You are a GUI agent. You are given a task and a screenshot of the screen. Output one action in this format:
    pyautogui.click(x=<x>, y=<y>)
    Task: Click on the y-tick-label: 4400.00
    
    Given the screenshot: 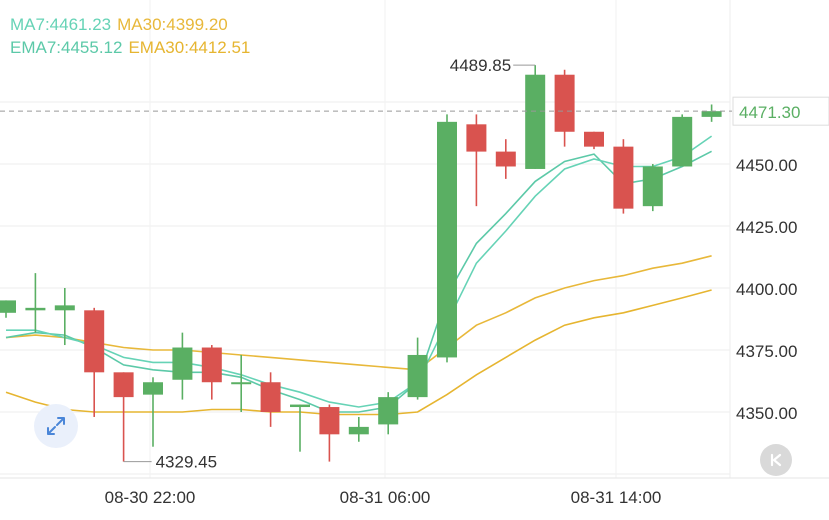 What is the action you would take?
    pyautogui.click(x=766, y=289)
    